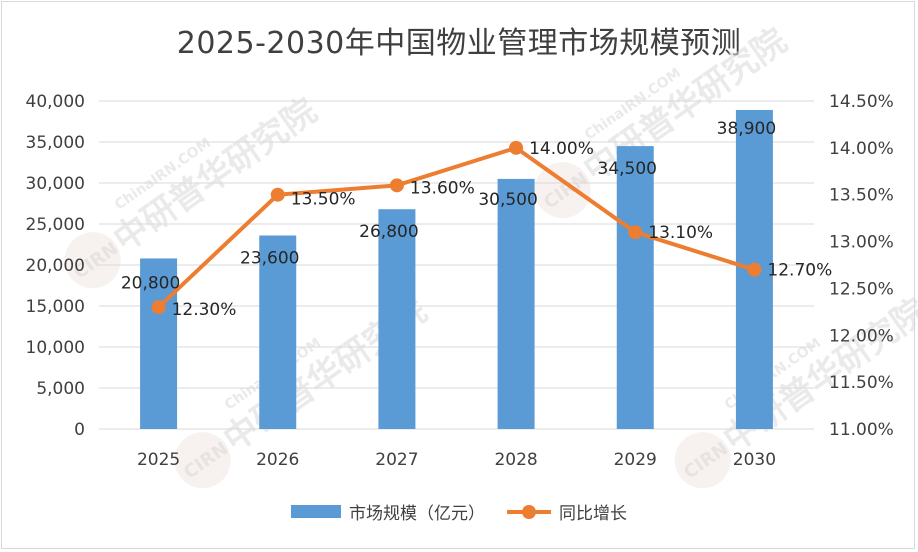 Image resolution: width=918 pixels, height=552 pixels. What do you see at coordinates (55, 143) in the screenshot?
I see `y-left-tick-label: 35,000` at bounding box center [55, 143].